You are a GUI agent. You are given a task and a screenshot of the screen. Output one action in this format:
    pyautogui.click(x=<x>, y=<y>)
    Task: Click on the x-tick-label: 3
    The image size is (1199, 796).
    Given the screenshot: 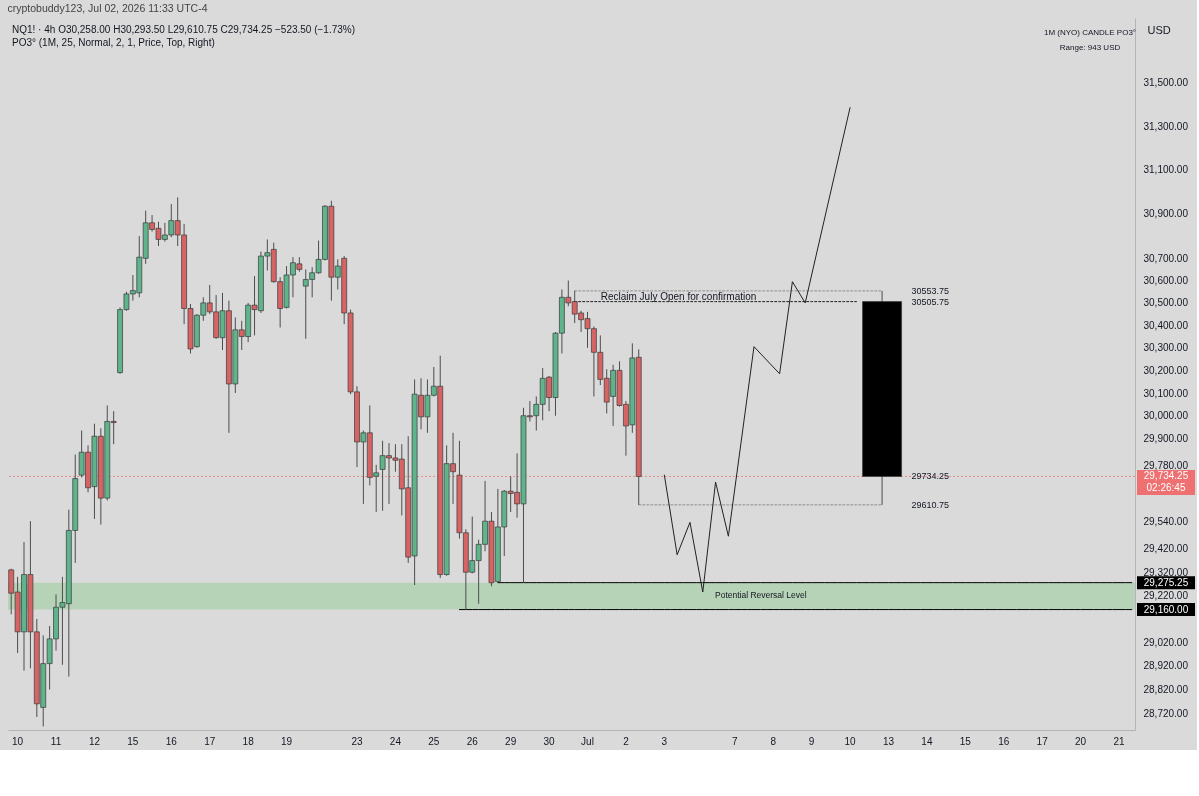 What is the action you would take?
    pyautogui.click(x=664, y=741)
    